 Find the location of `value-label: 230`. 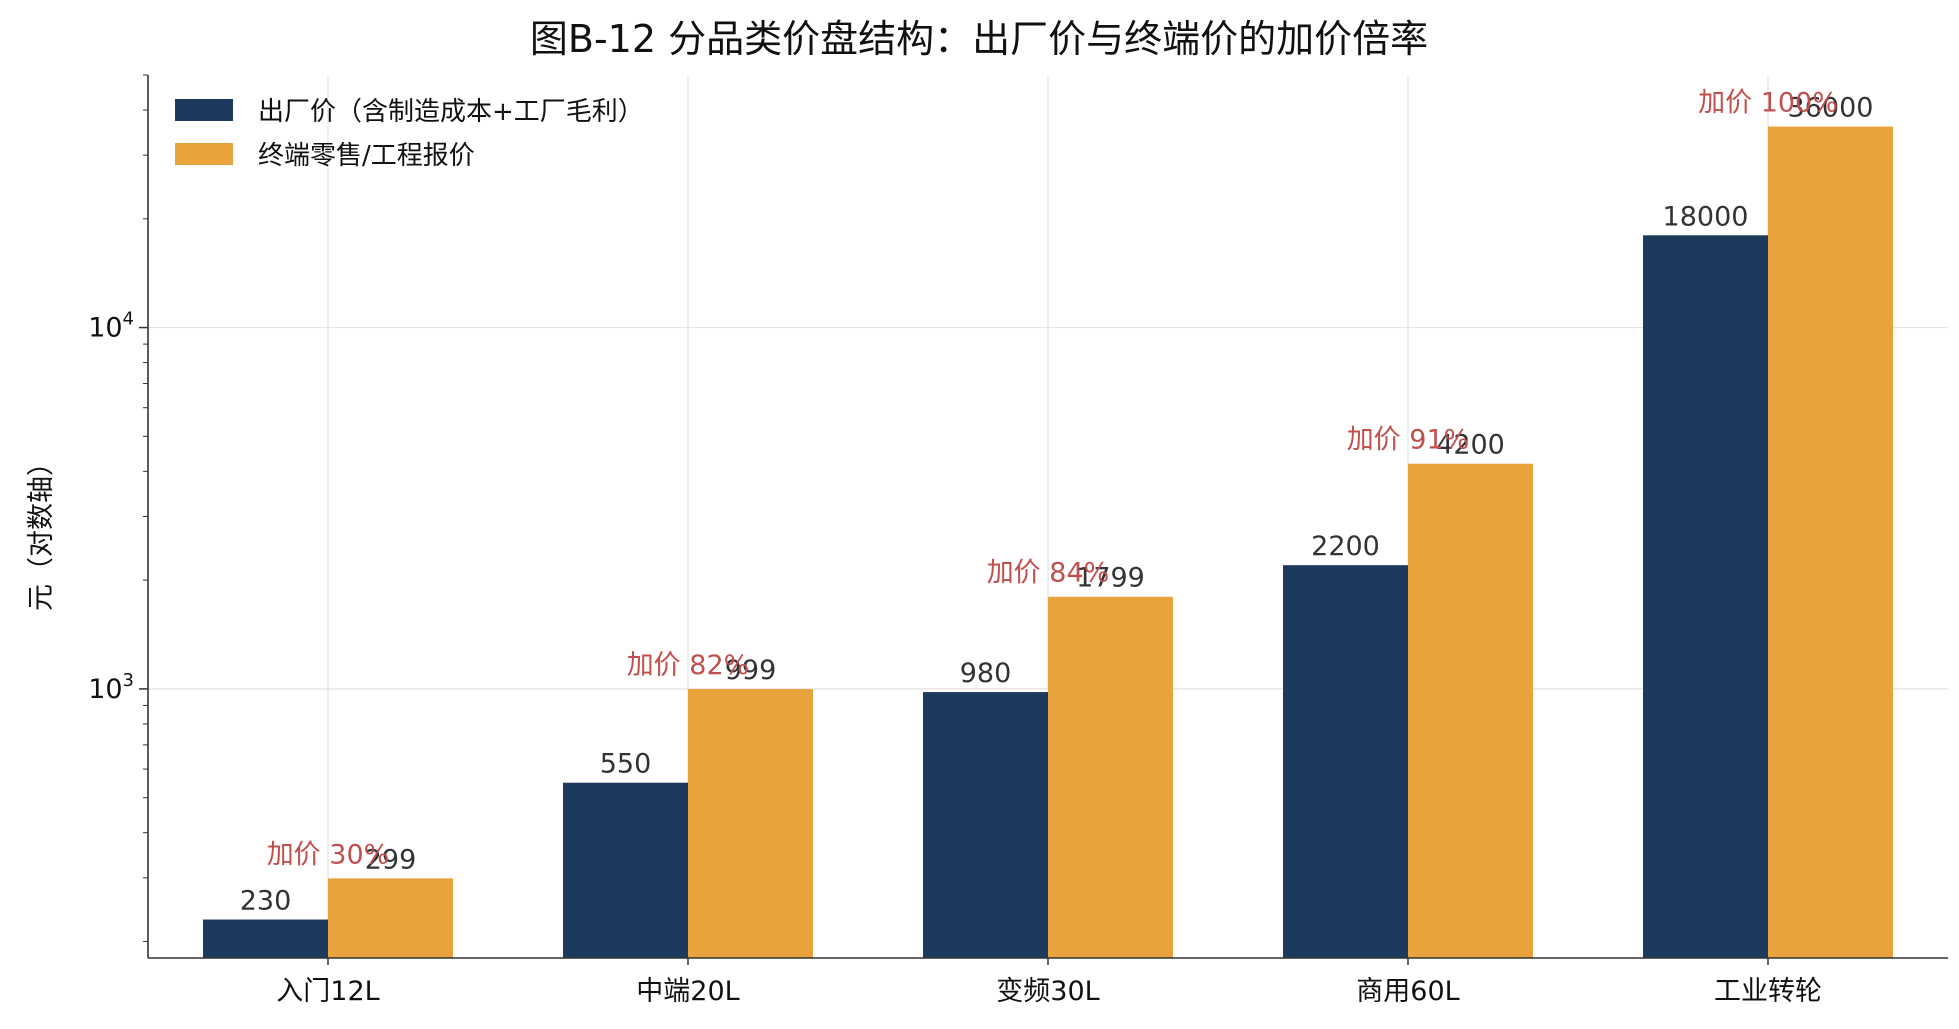

value-label: 230 is located at coordinates (266, 901).